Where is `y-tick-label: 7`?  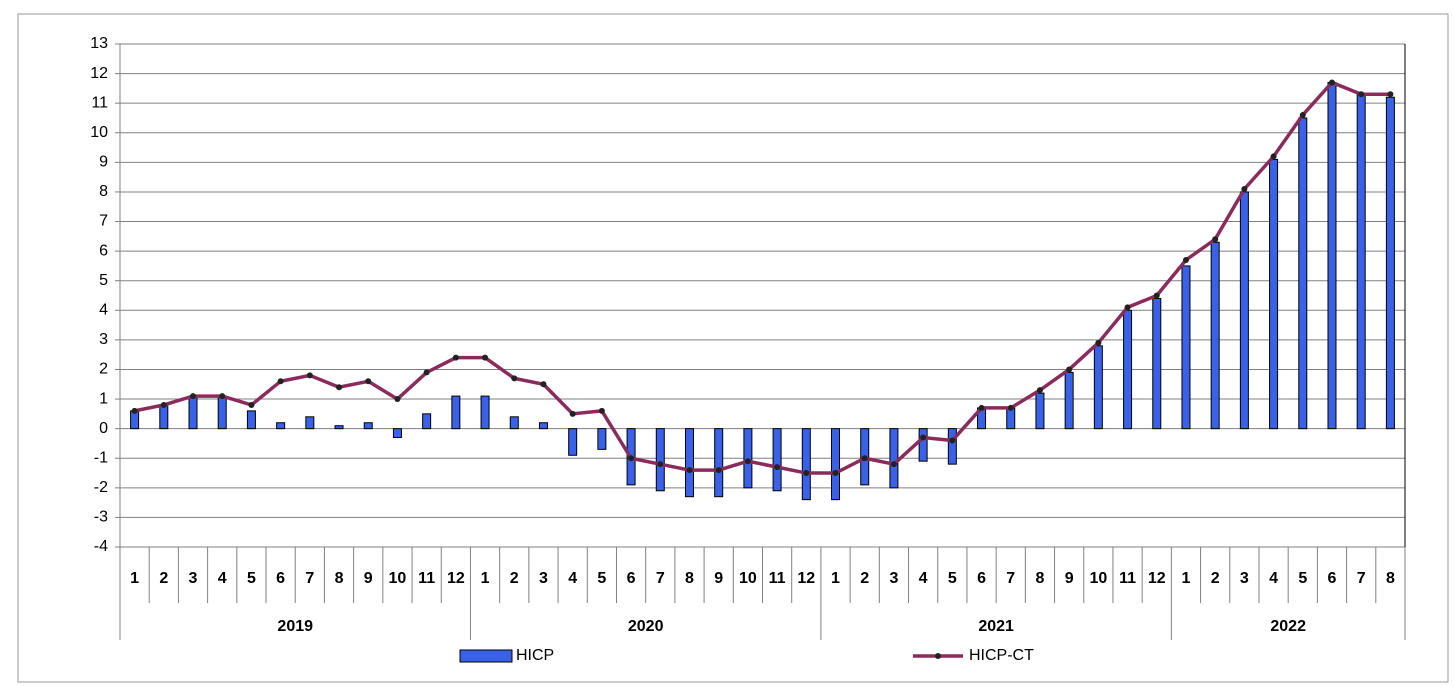 y-tick-label: 7 is located at coordinates (103, 221).